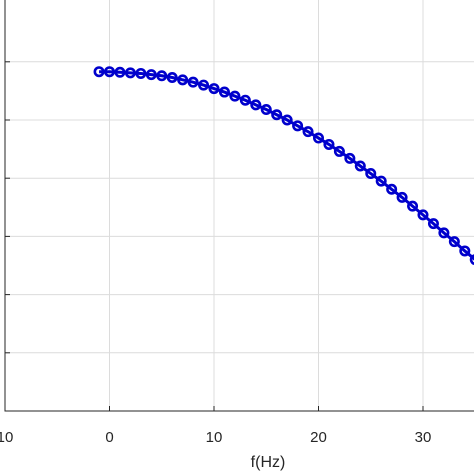  I want to click on x-tick-labels: 10 0 10 20 30, so click(215, 437).